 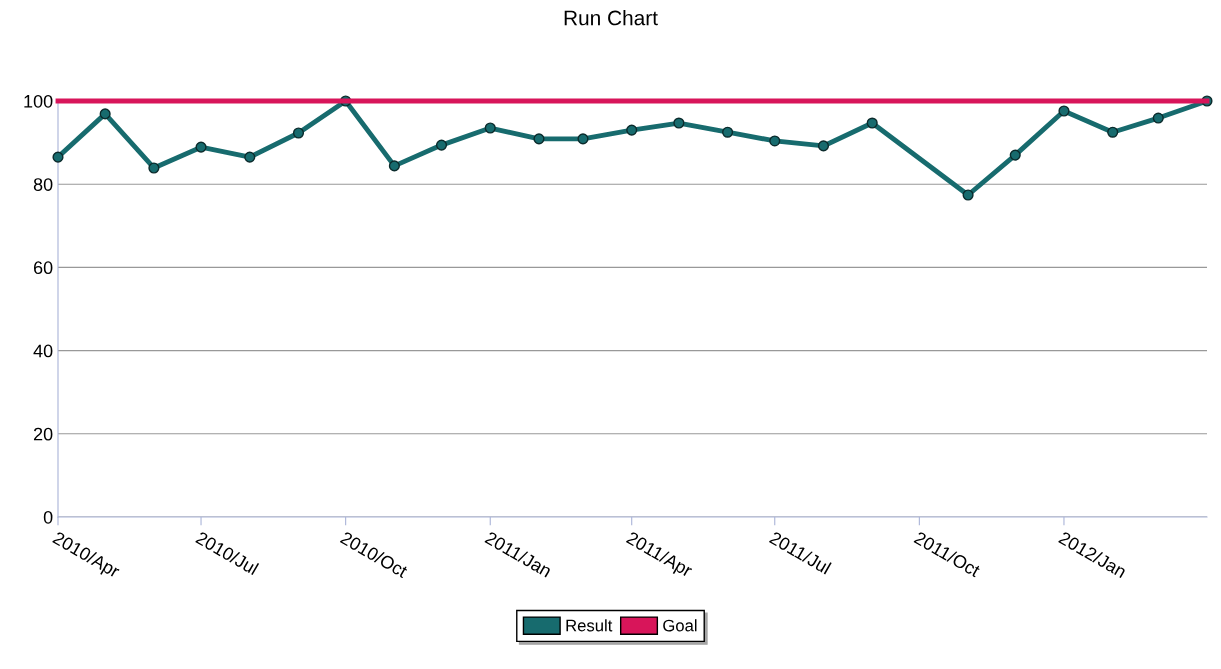 What do you see at coordinates (43, 184) in the screenshot?
I see `y-tick-label: 80` at bounding box center [43, 184].